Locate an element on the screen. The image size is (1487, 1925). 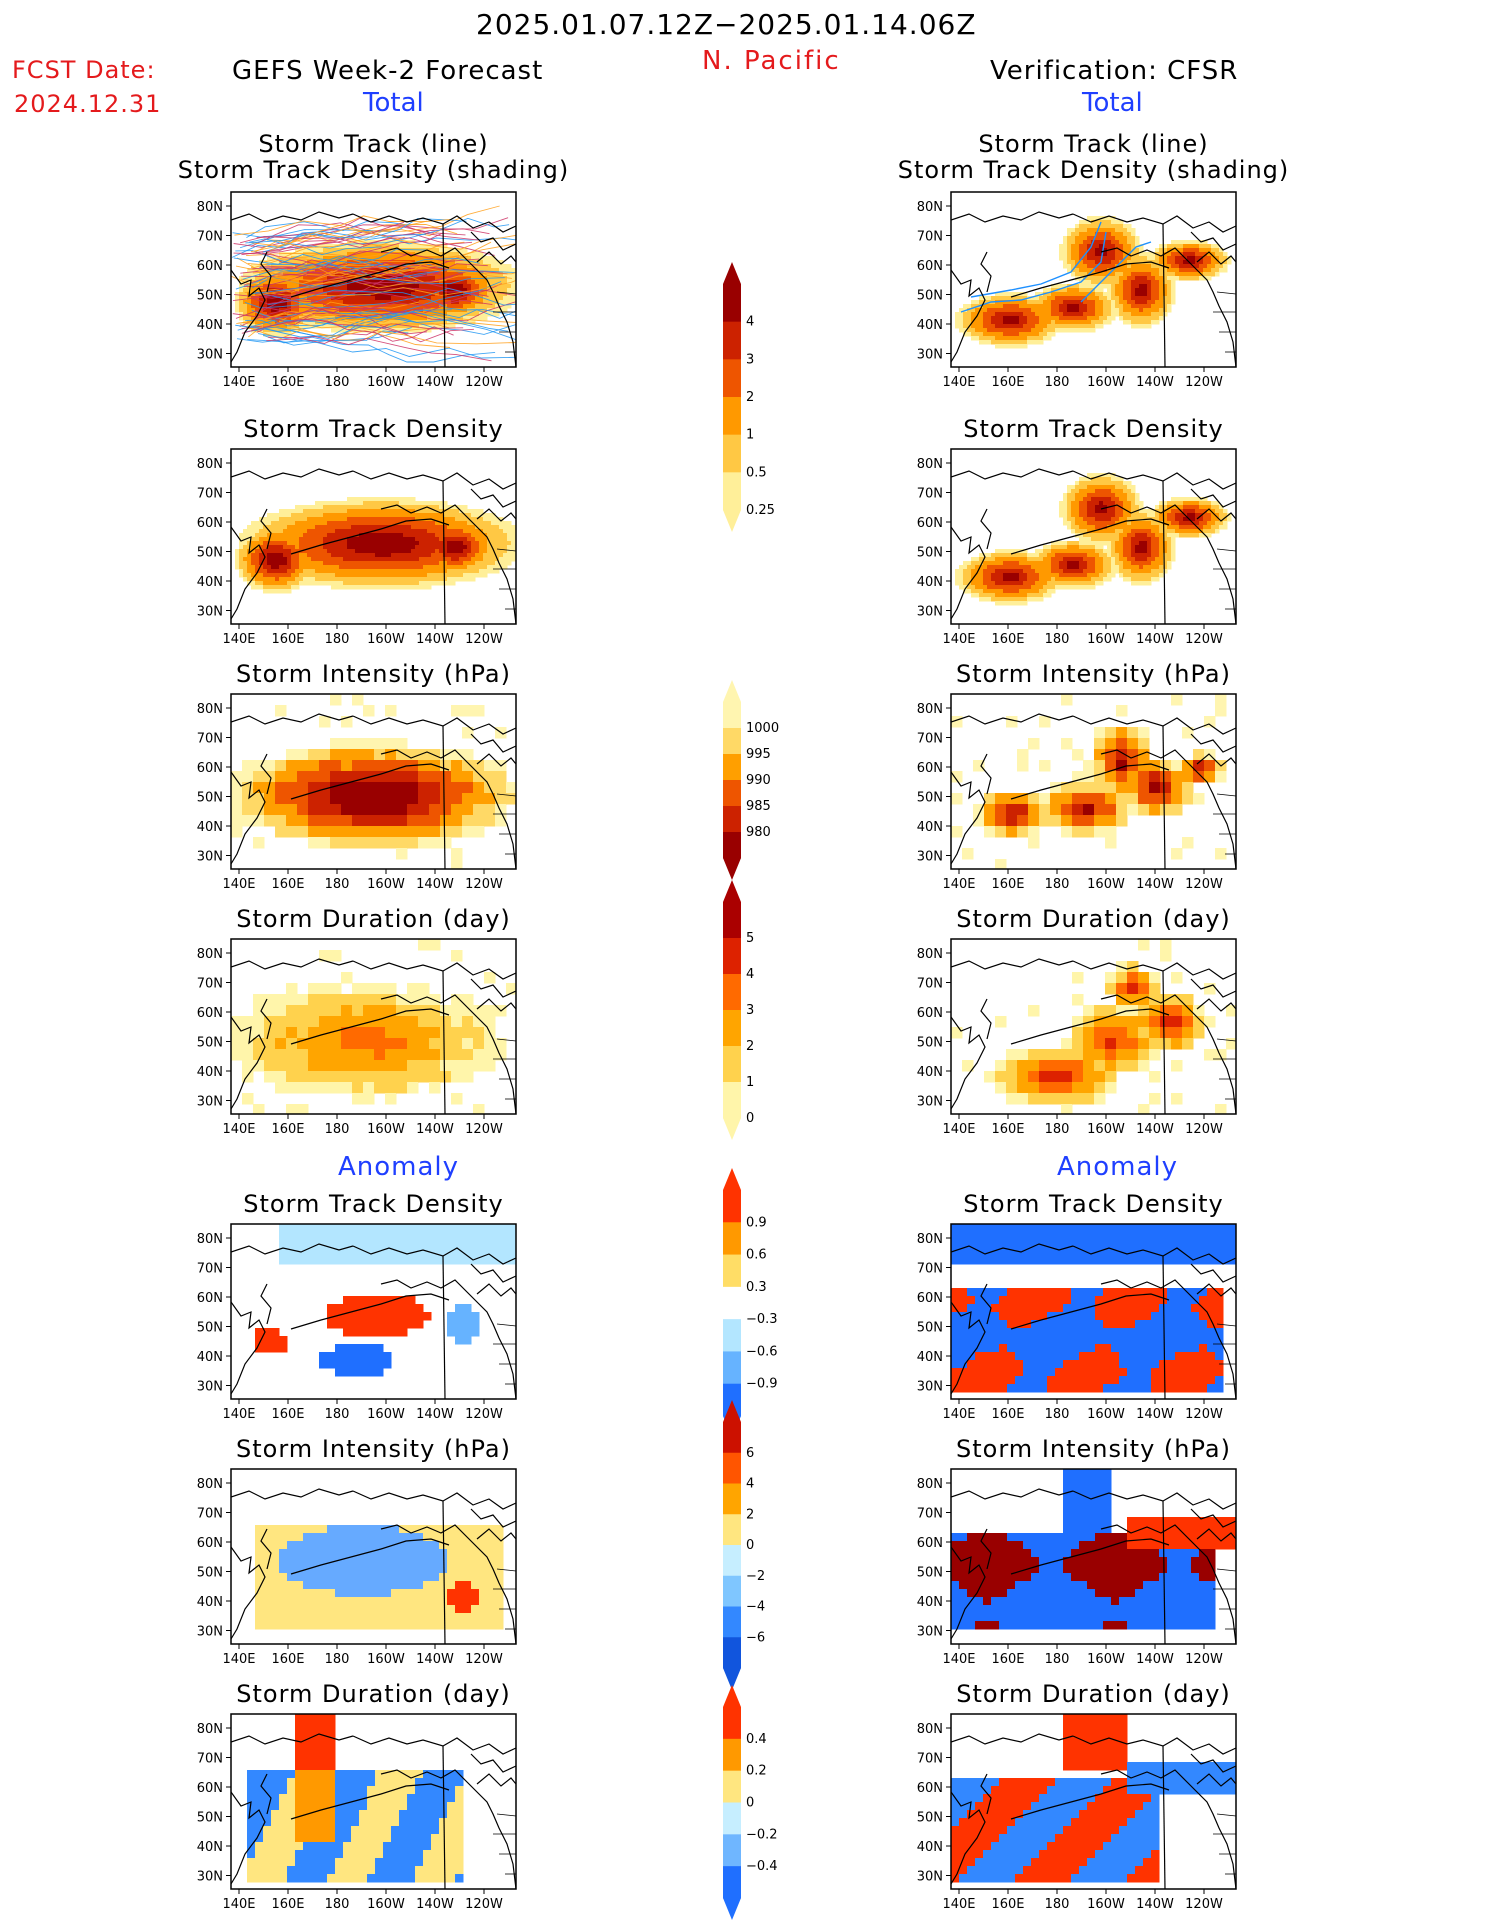
region-title: N. Pacific is located at coordinates (771, 61).